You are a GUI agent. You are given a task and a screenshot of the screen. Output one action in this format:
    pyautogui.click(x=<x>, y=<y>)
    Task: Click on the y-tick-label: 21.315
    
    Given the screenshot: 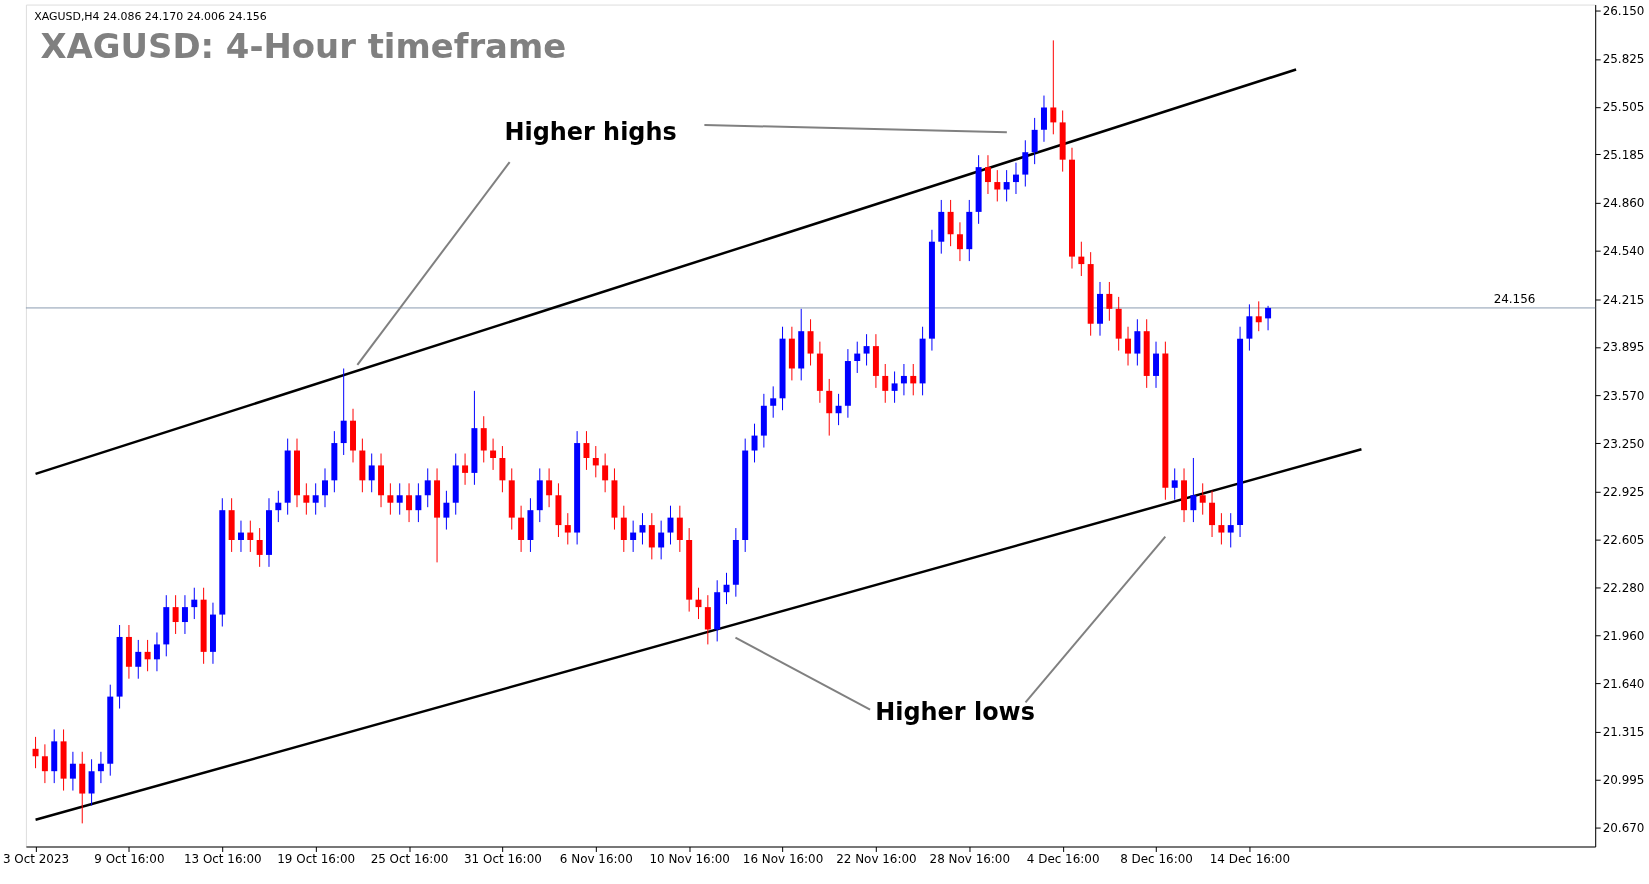 What is the action you would take?
    pyautogui.click(x=1623, y=732)
    